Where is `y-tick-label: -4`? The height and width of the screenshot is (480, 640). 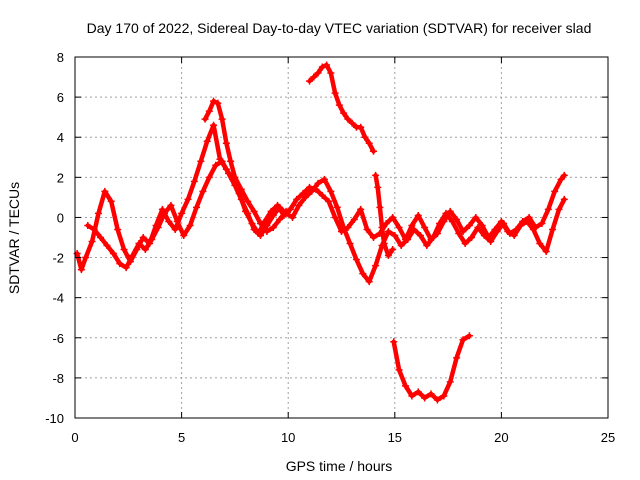 y-tick-label: -4 is located at coordinates (58, 298).